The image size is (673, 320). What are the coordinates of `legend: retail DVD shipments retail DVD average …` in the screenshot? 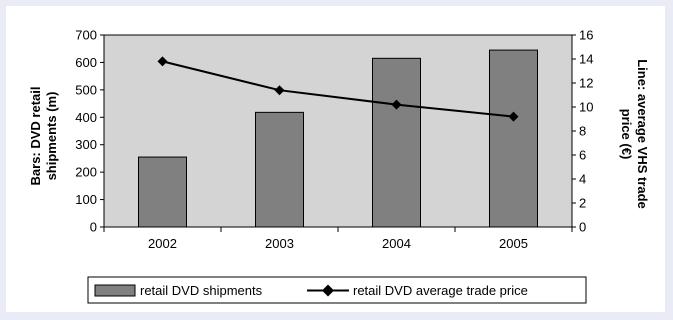 It's located at (337, 290).